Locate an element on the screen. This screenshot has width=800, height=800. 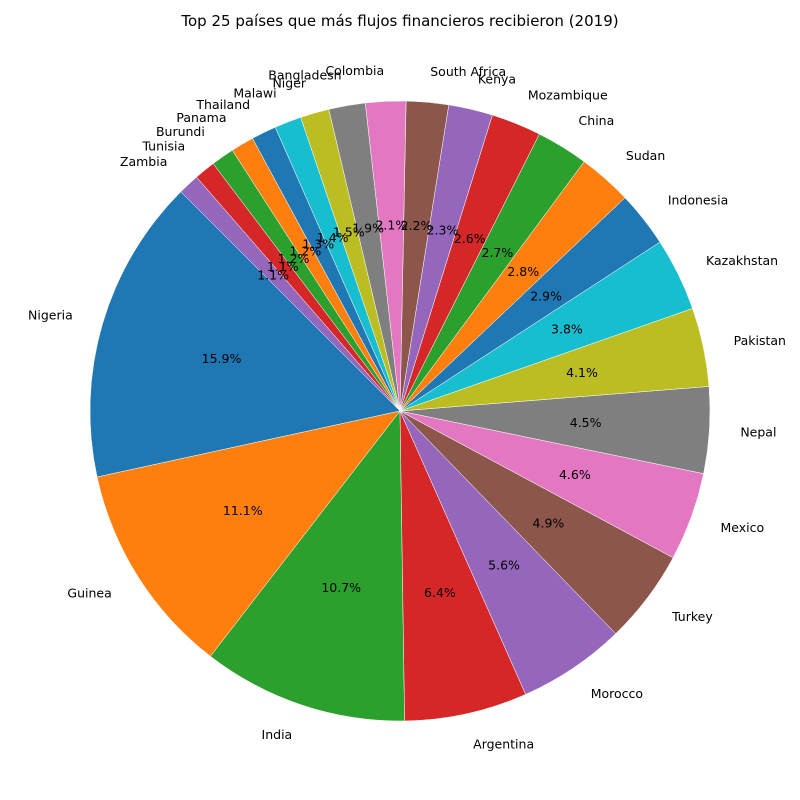
slice-percent-nepal: 4.5% is located at coordinates (586, 422).